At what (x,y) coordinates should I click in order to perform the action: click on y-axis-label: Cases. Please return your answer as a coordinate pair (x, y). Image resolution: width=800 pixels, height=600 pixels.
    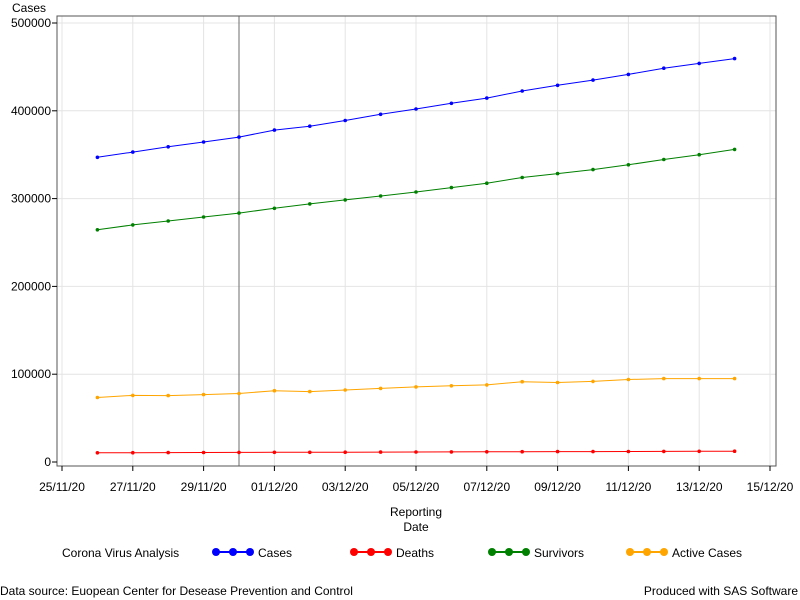
    Looking at the image, I should click on (29, 8).